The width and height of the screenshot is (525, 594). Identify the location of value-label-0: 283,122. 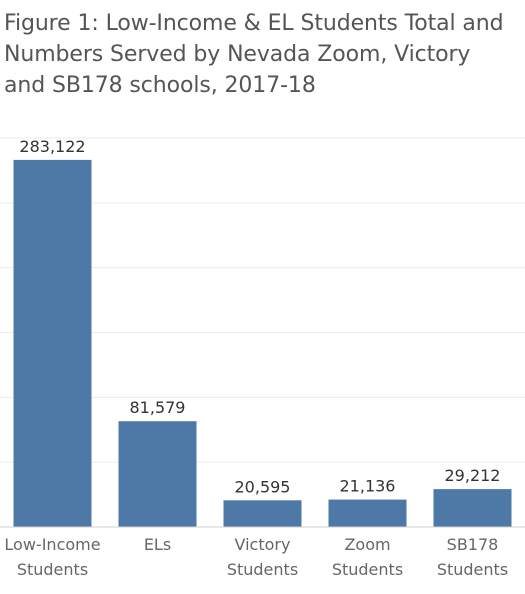
(52, 146).